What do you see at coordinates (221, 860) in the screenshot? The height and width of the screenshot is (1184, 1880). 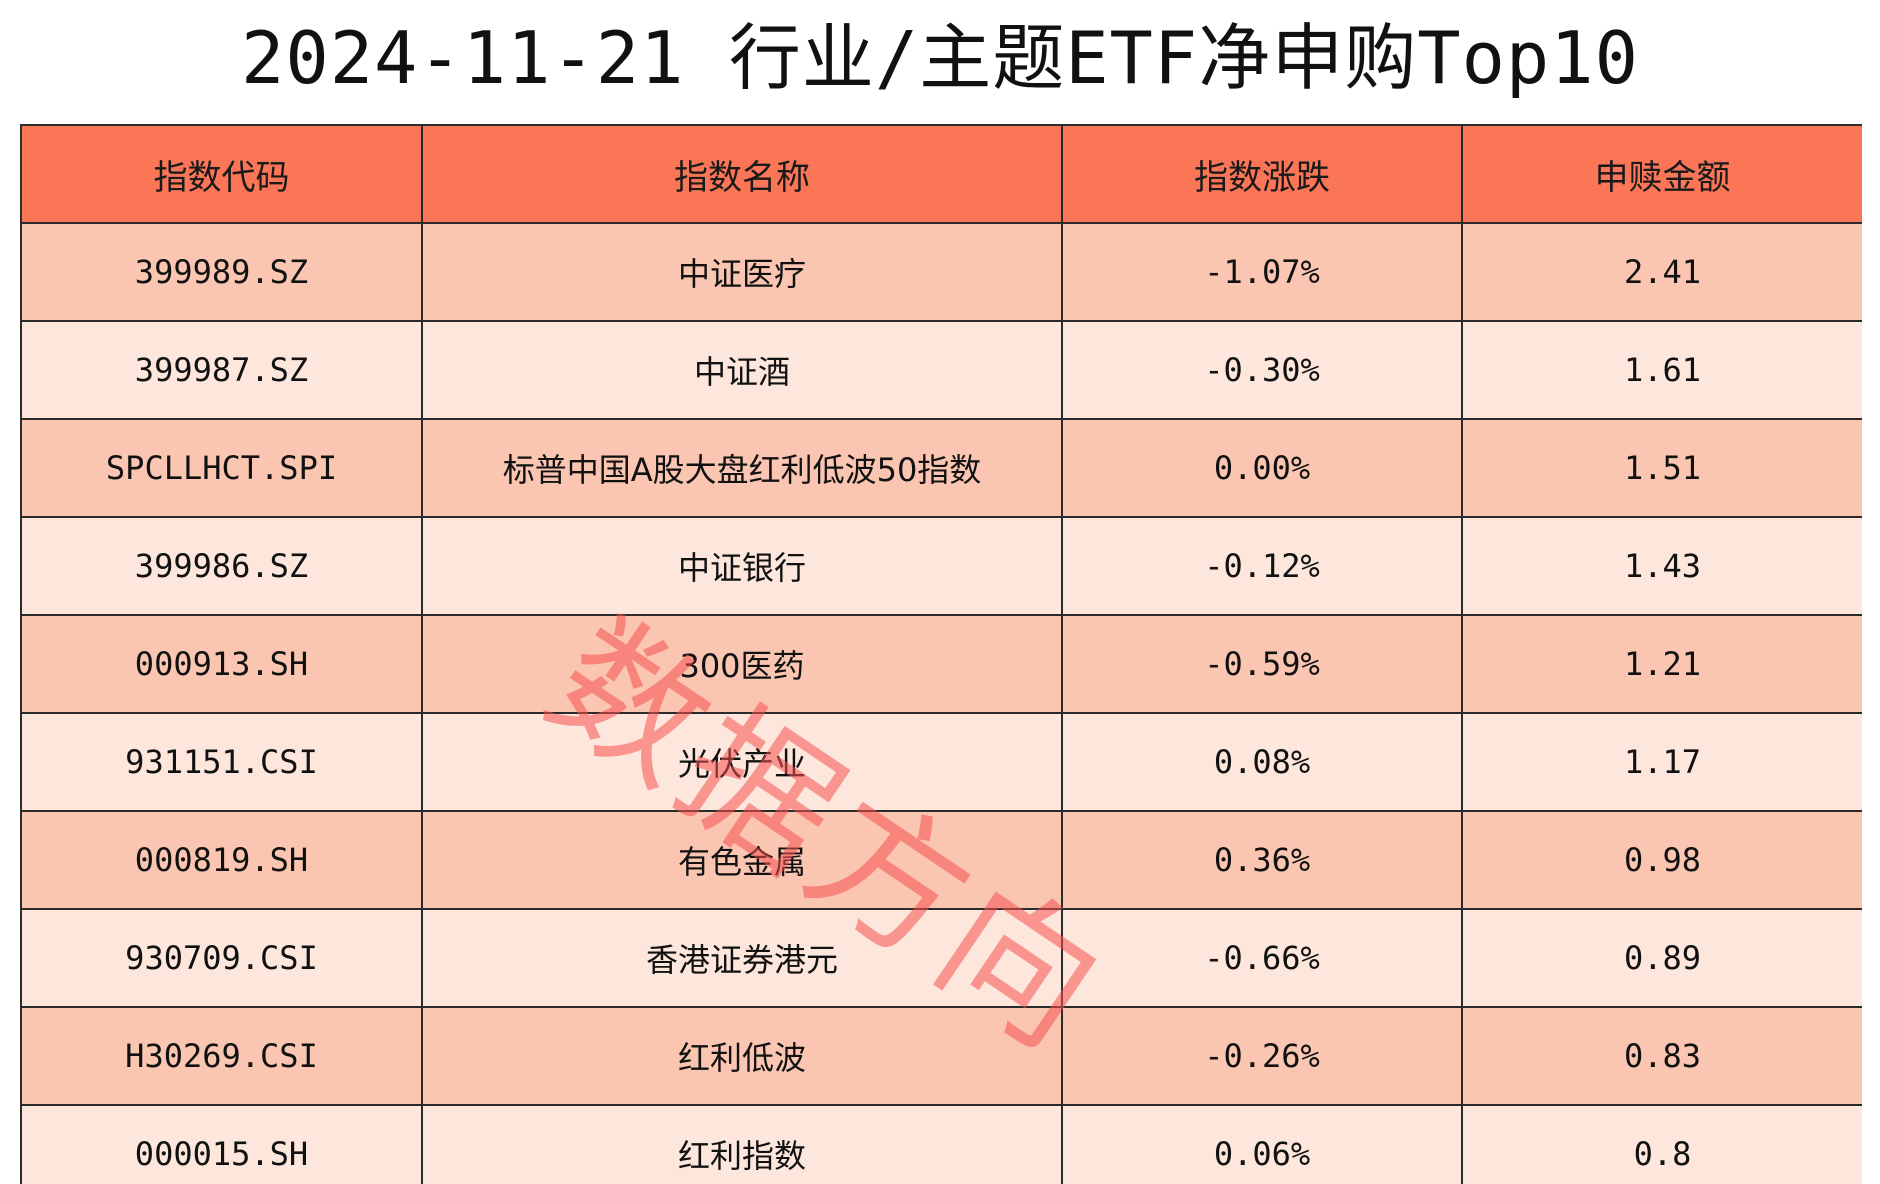 I see `index-code-cell: 000819.SH` at bounding box center [221, 860].